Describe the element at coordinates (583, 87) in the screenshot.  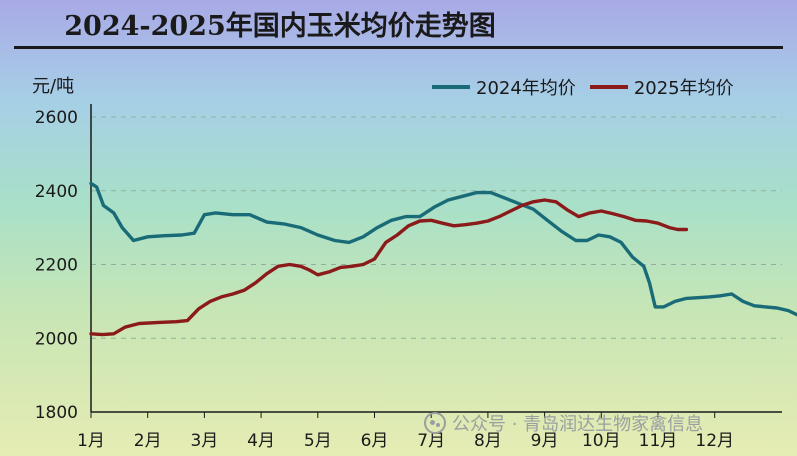
I see `chart-legend: 2024年均价 2025年均价` at that location.